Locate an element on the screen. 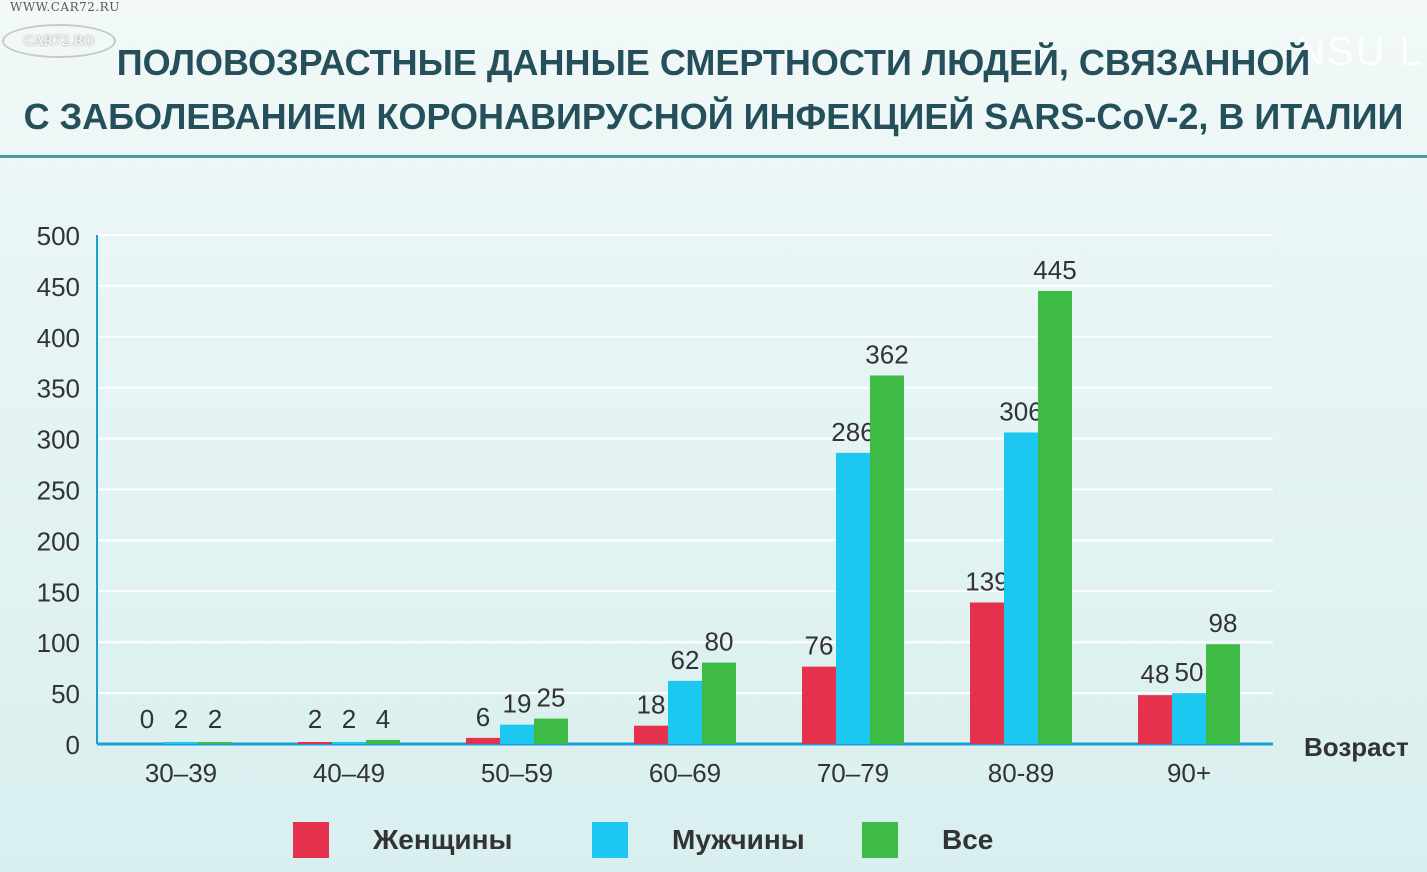  x-tick-label: 50–59 is located at coordinates (517, 773).